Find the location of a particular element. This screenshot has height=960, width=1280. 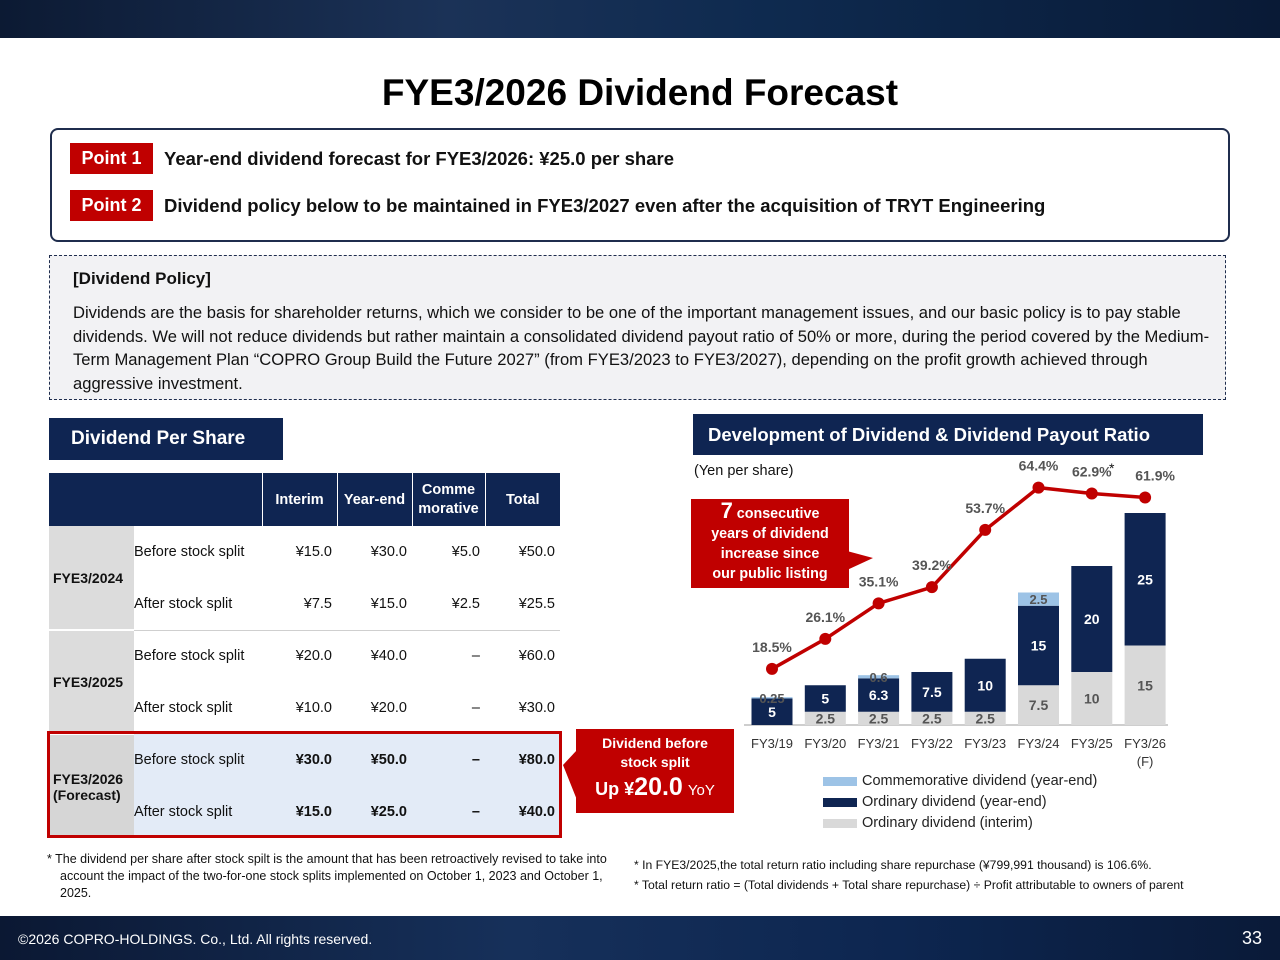

cell-total: ¥50.0 is located at coordinates (536, 552).